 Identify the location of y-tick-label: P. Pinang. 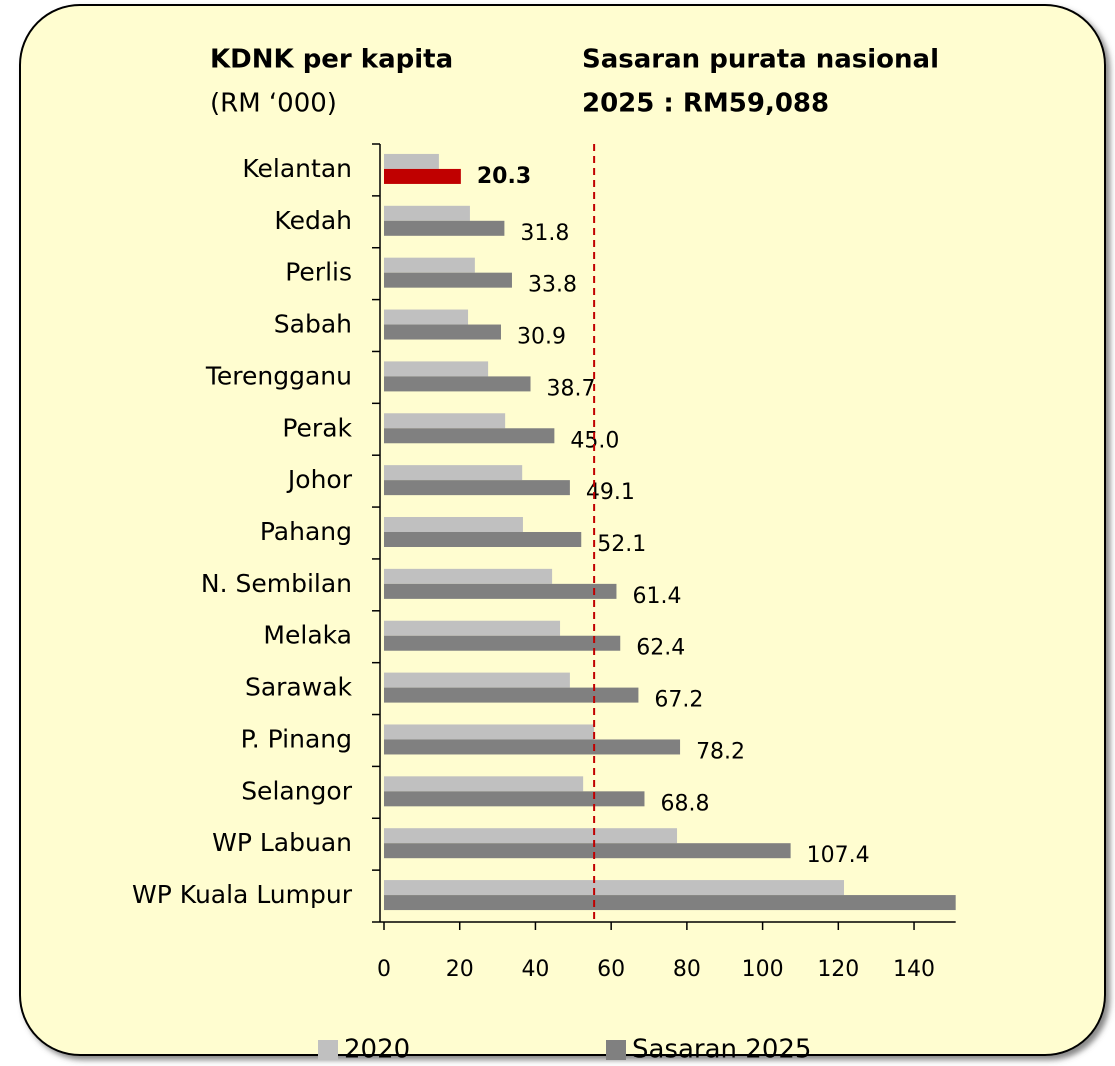
(296, 738).